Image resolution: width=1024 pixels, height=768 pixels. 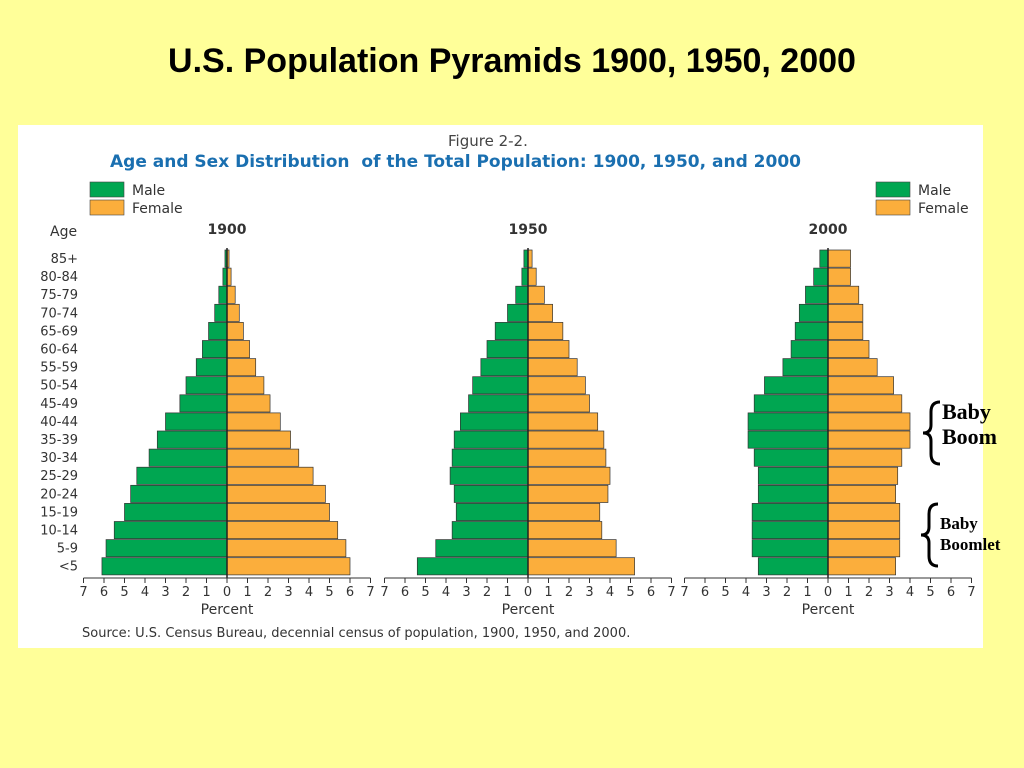 I want to click on tick-label-1950-7: 0, so click(x=528, y=592).